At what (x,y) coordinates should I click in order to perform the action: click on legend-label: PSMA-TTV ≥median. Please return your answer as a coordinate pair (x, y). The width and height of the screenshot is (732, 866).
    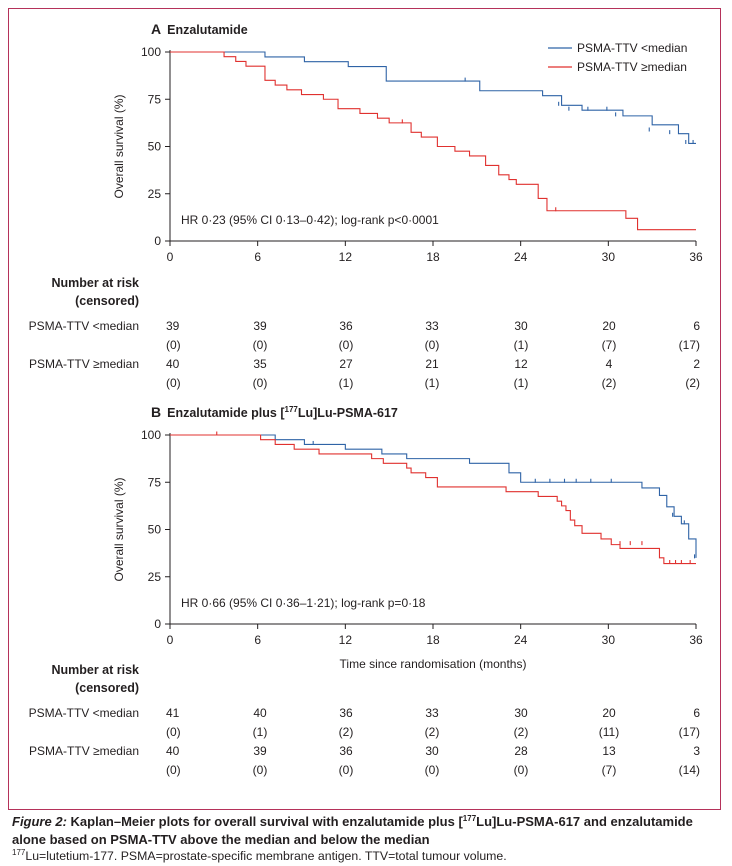
    Looking at the image, I should click on (632, 67).